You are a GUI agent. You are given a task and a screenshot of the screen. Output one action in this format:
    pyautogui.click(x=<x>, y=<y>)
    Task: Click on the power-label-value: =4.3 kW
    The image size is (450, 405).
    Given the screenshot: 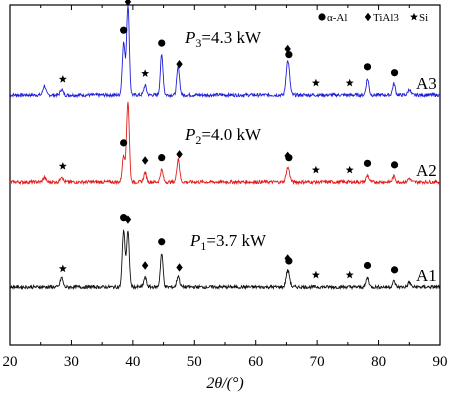 What is the action you would take?
    pyautogui.click(x=231, y=37)
    